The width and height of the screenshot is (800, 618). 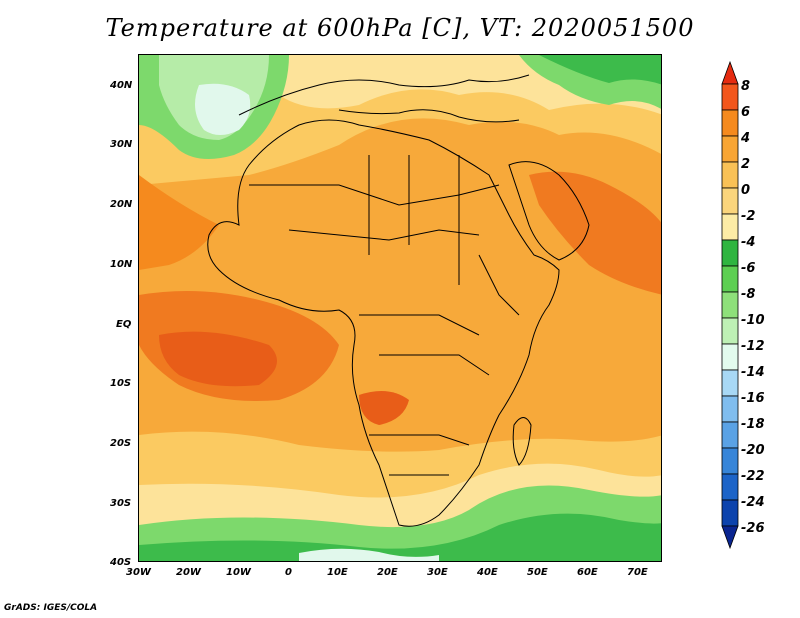 What do you see at coordinates (124, 324) in the screenshot?
I see `lat-label-eq: EQ` at bounding box center [124, 324].